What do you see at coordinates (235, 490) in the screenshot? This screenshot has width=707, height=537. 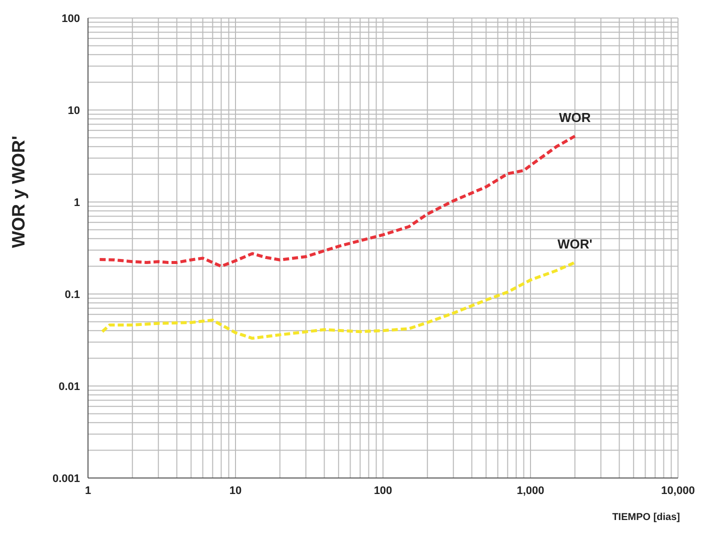 I see `x-tick-label: 10` at bounding box center [235, 490].